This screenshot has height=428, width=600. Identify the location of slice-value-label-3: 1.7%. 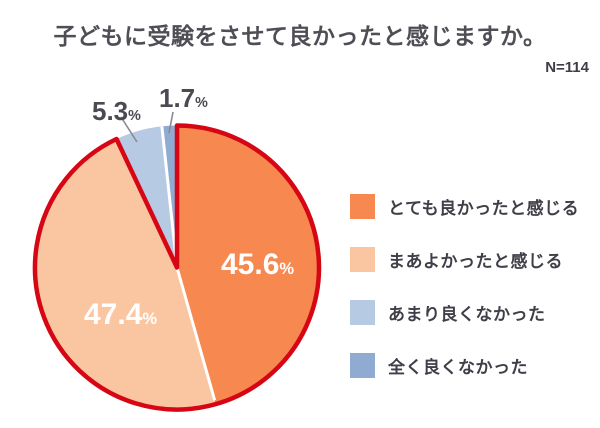
(183, 98).